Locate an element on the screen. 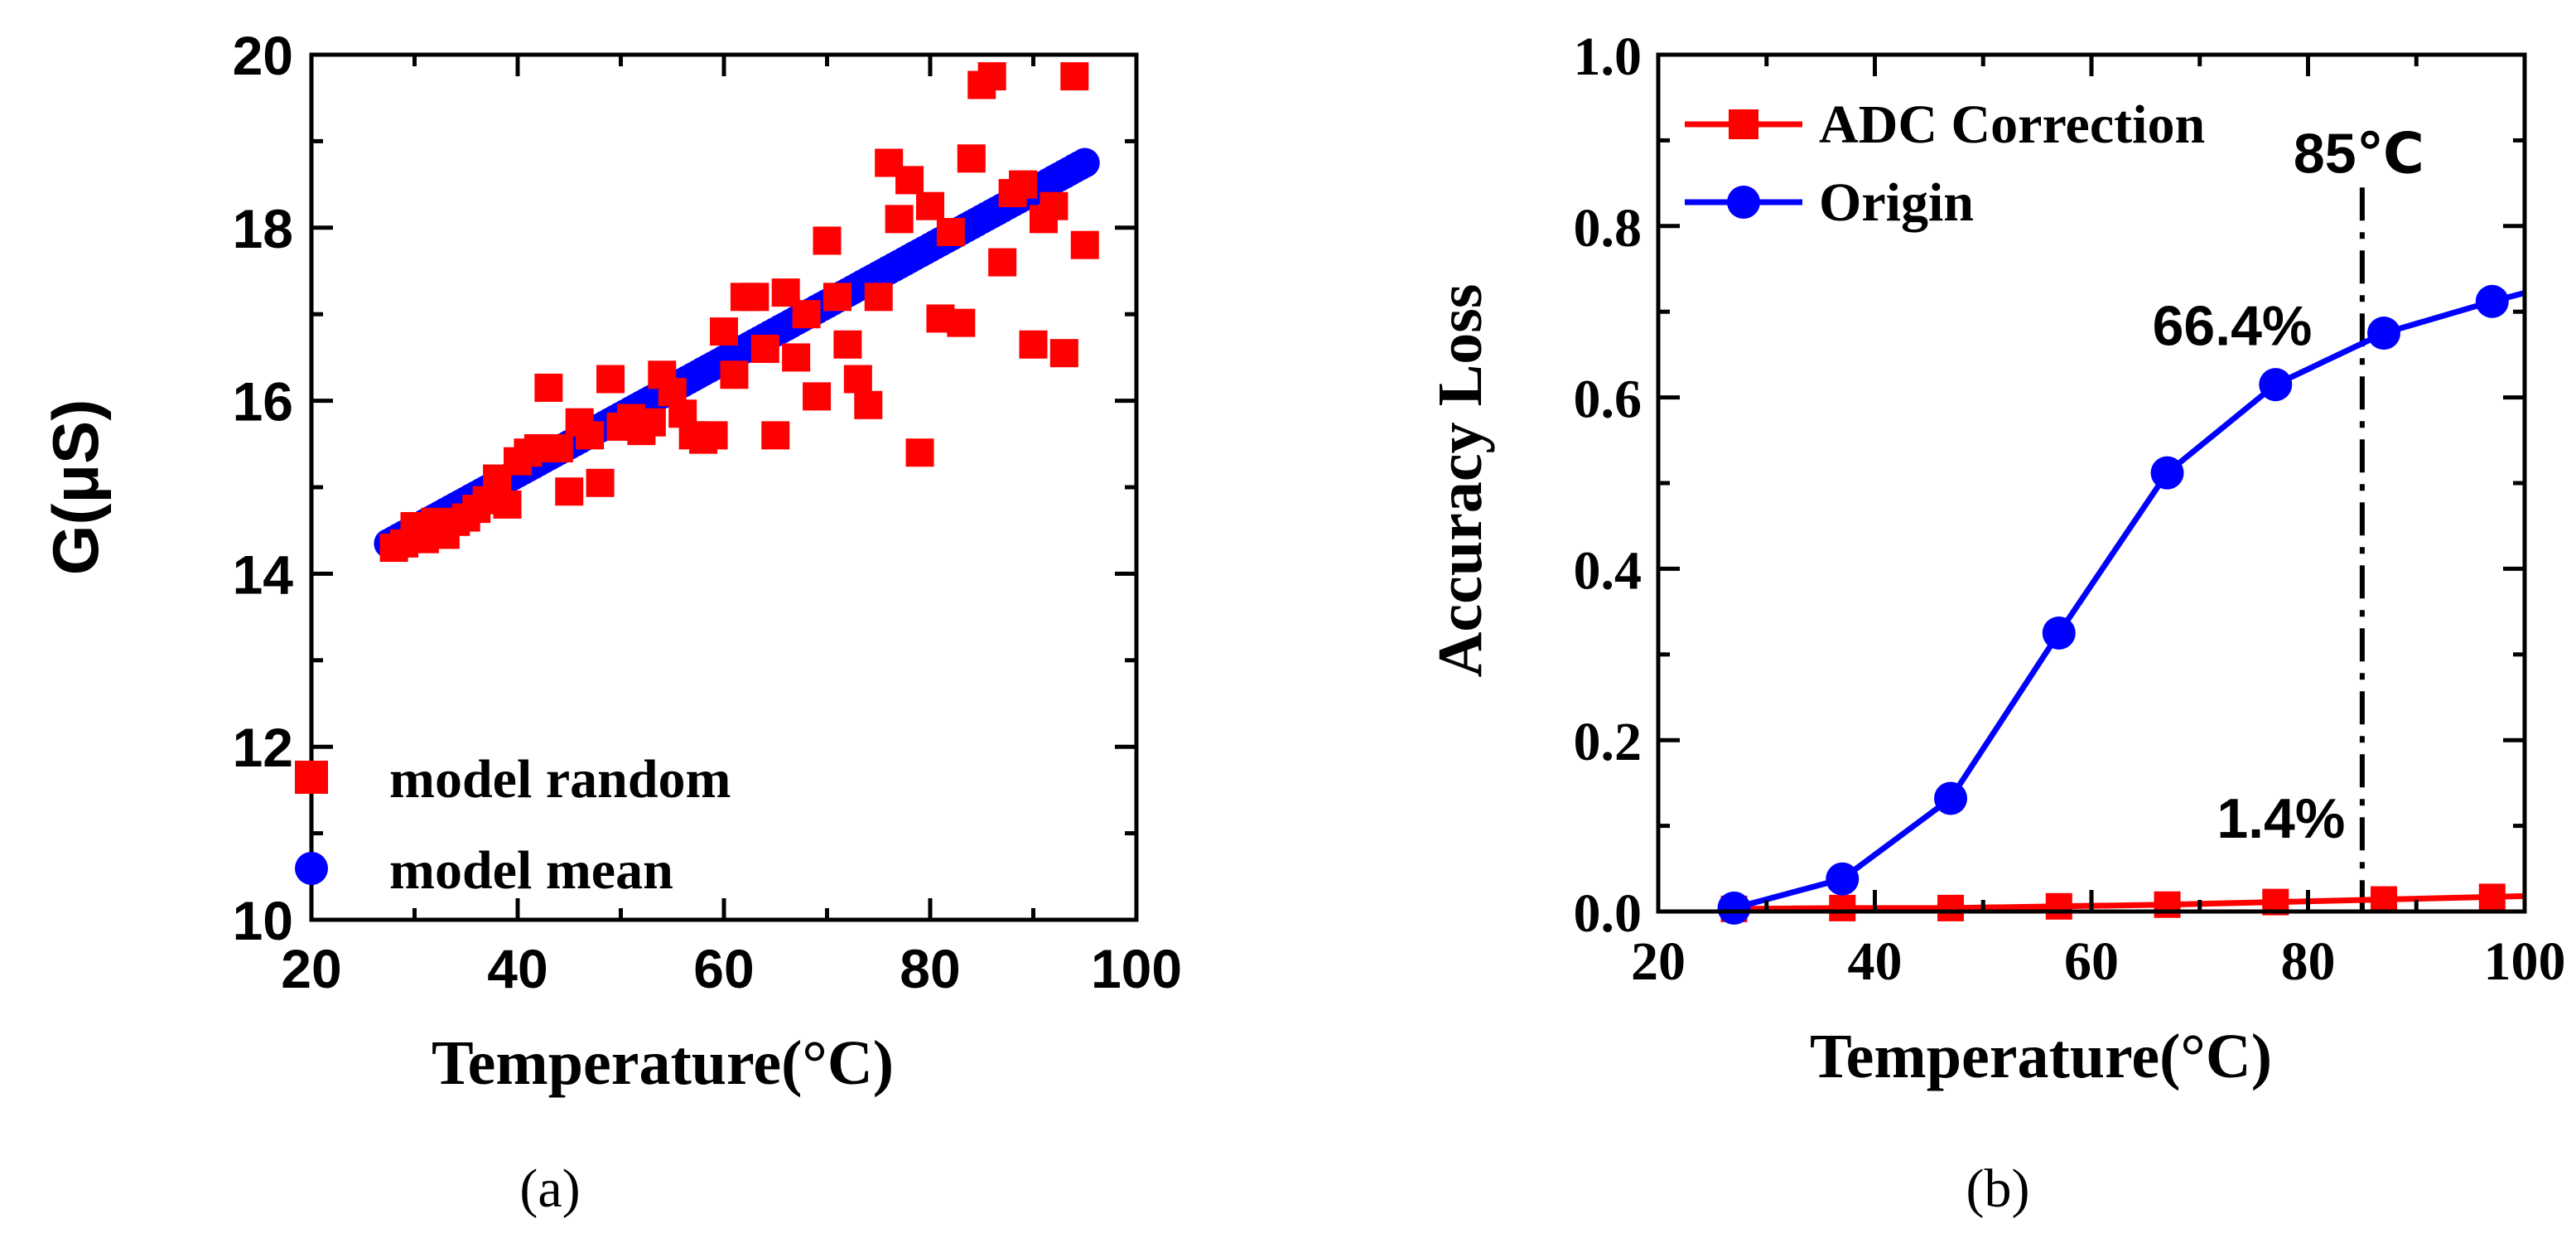  y-tick-label: 0.2 is located at coordinates (1608, 742).